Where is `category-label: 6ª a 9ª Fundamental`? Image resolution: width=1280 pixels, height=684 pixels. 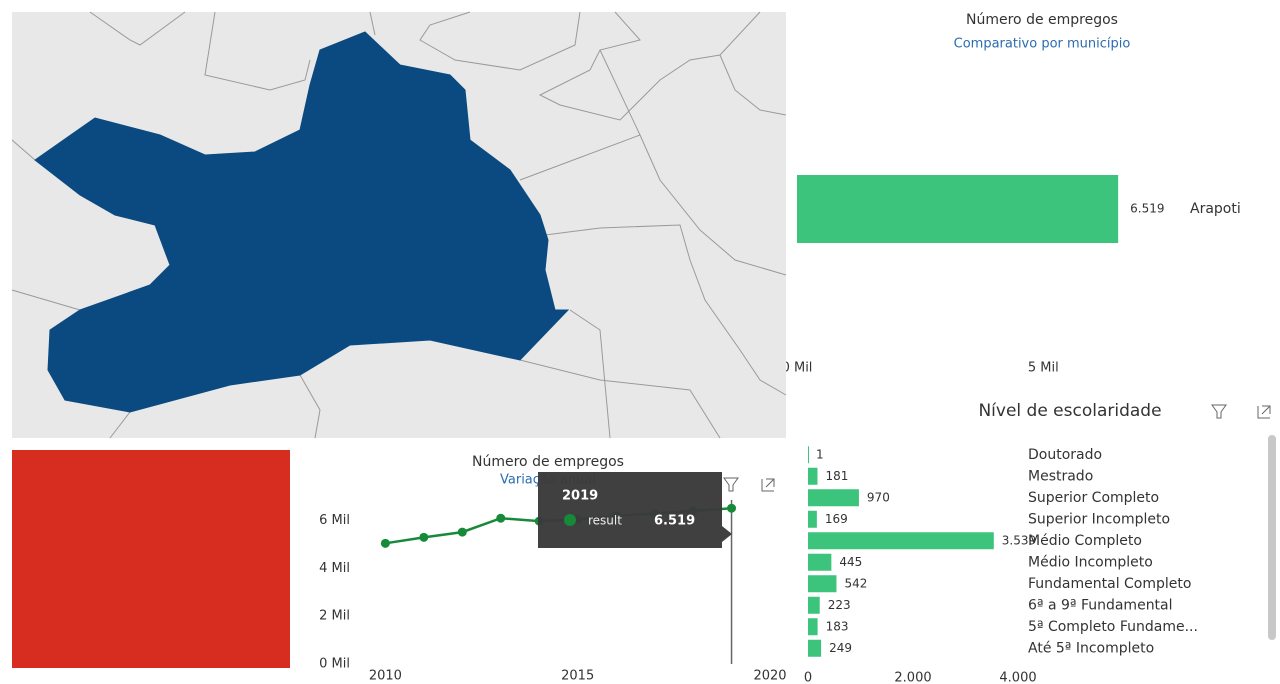
category-label: 6ª a 9ª Fundamental is located at coordinates (1100, 605).